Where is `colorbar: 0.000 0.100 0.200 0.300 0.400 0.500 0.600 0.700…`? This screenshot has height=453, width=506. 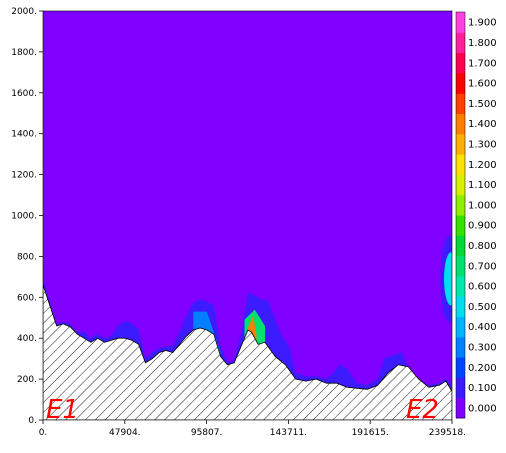 colorbar: 0.000 0.100 0.200 0.300 0.400 0.500 0.600 0.700… is located at coordinates (476, 215).